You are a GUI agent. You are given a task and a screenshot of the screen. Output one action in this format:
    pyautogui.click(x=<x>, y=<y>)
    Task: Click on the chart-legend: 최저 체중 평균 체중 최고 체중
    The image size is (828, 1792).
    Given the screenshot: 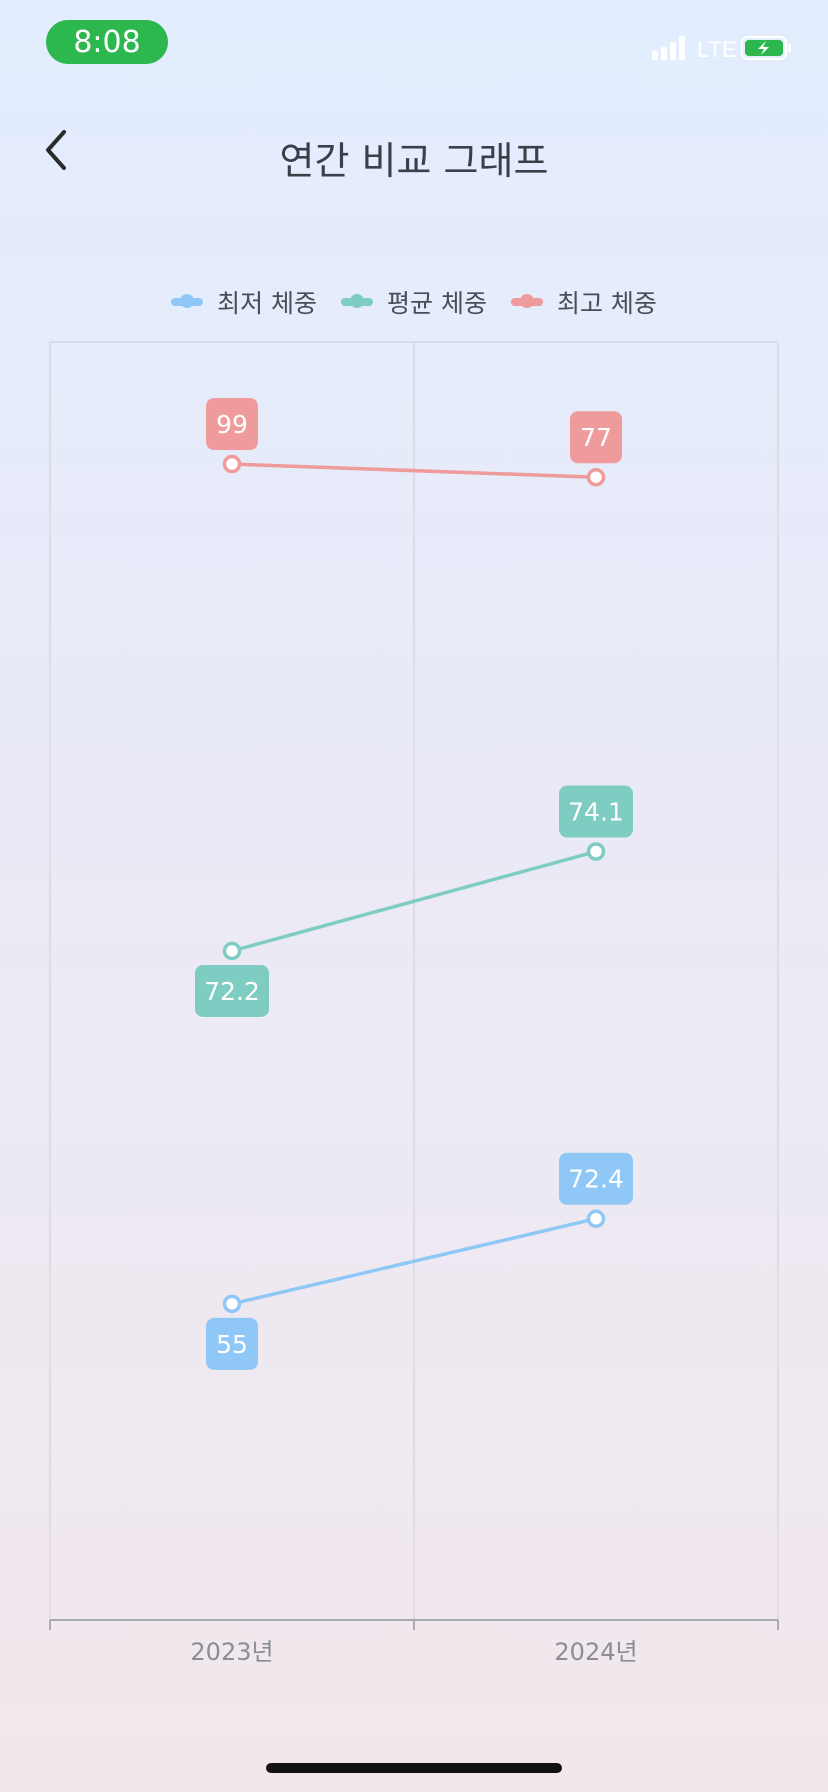 What is the action you would take?
    pyautogui.click(x=414, y=302)
    